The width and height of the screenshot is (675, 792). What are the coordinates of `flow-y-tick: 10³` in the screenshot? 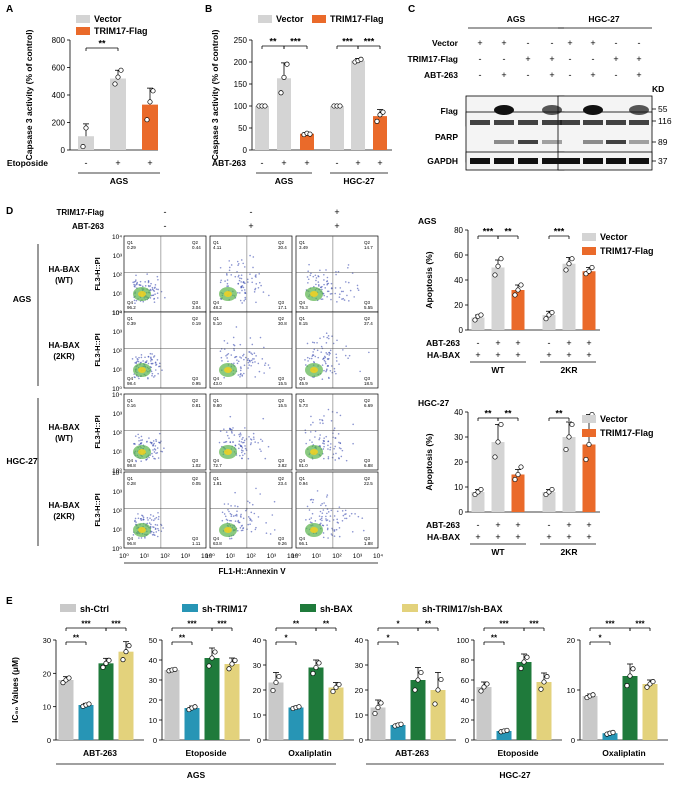 It's located at (118, 414).